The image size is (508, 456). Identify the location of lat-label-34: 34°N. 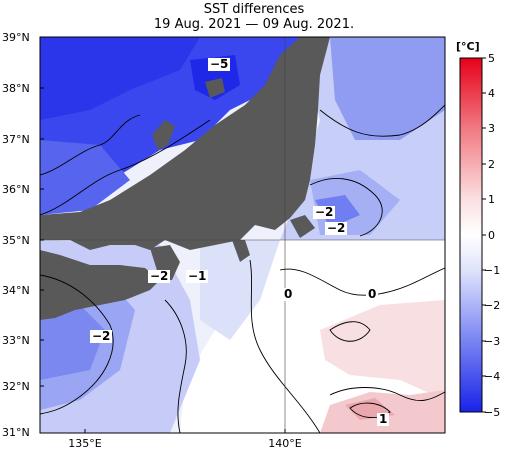
(16, 290).